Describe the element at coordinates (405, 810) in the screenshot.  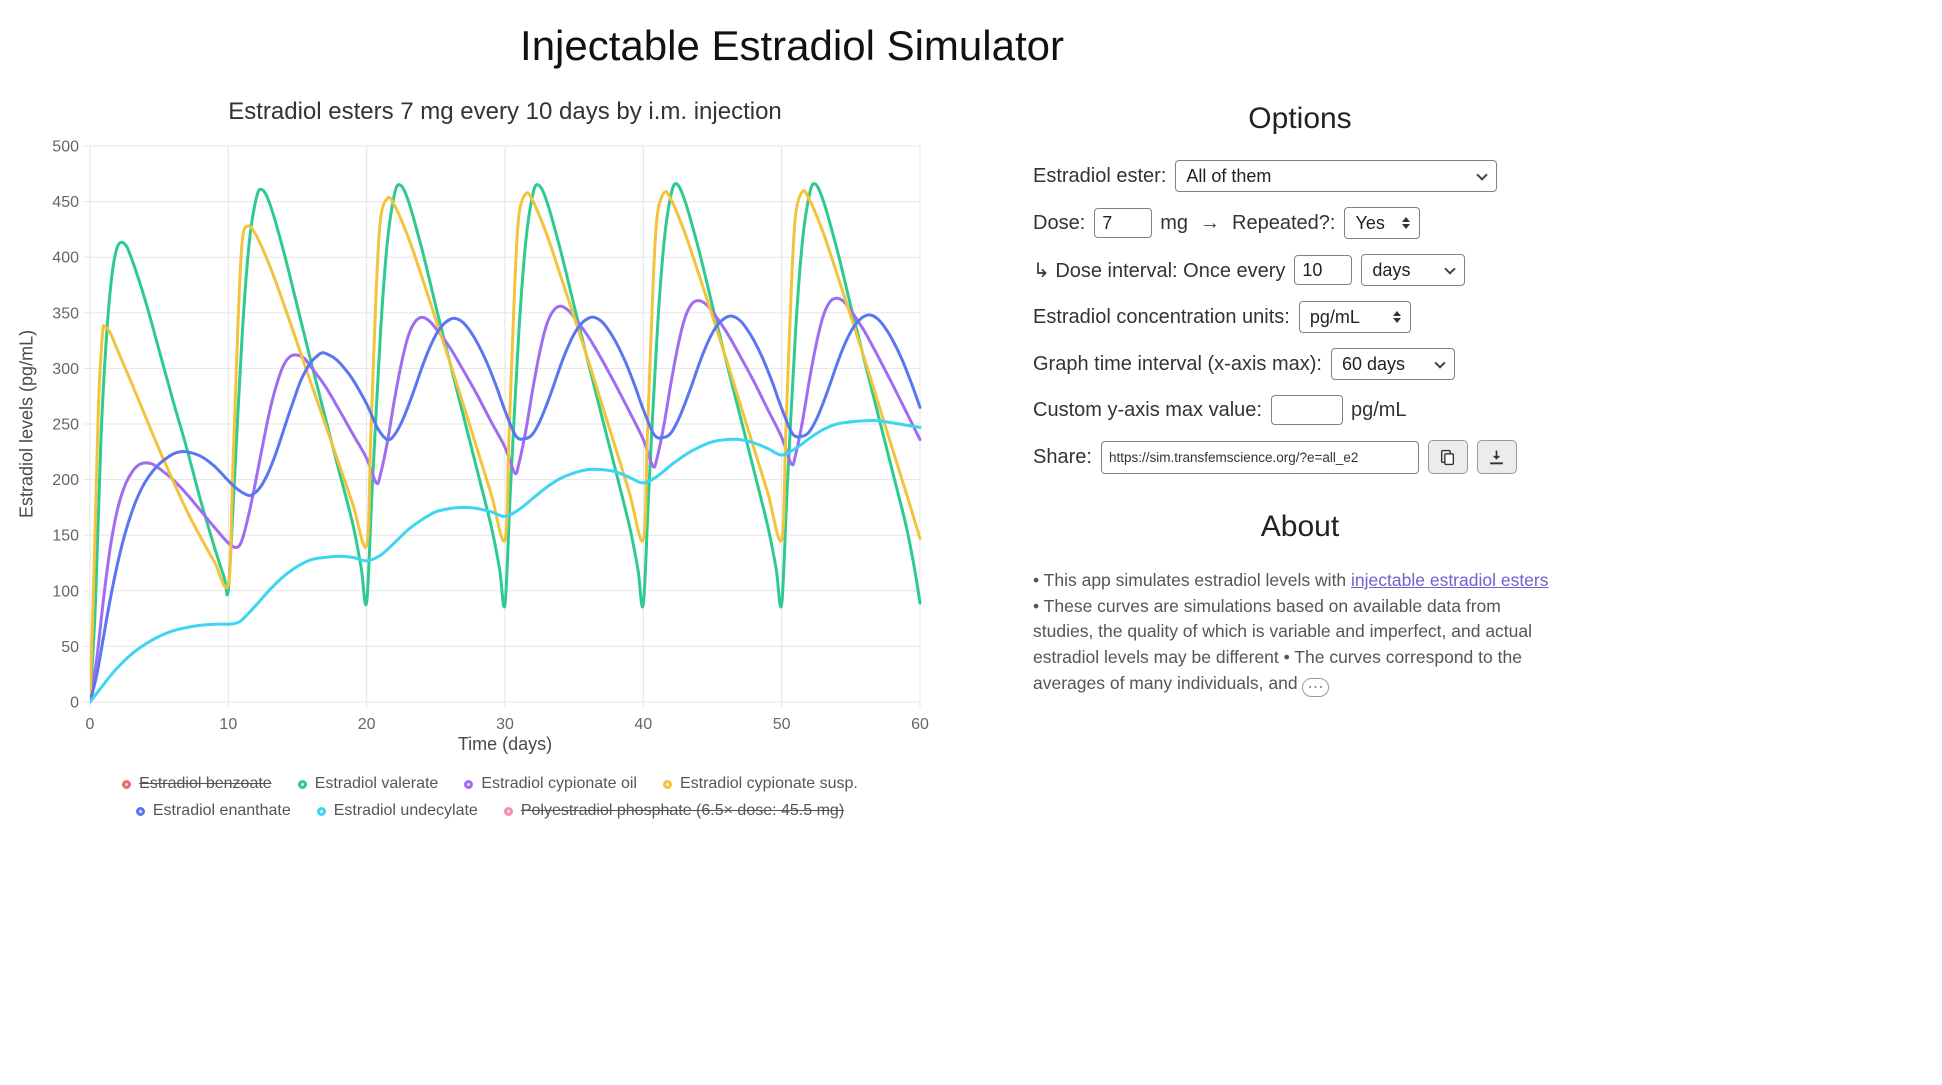
I see `legend-label: Estradiol undecylate` at that location.